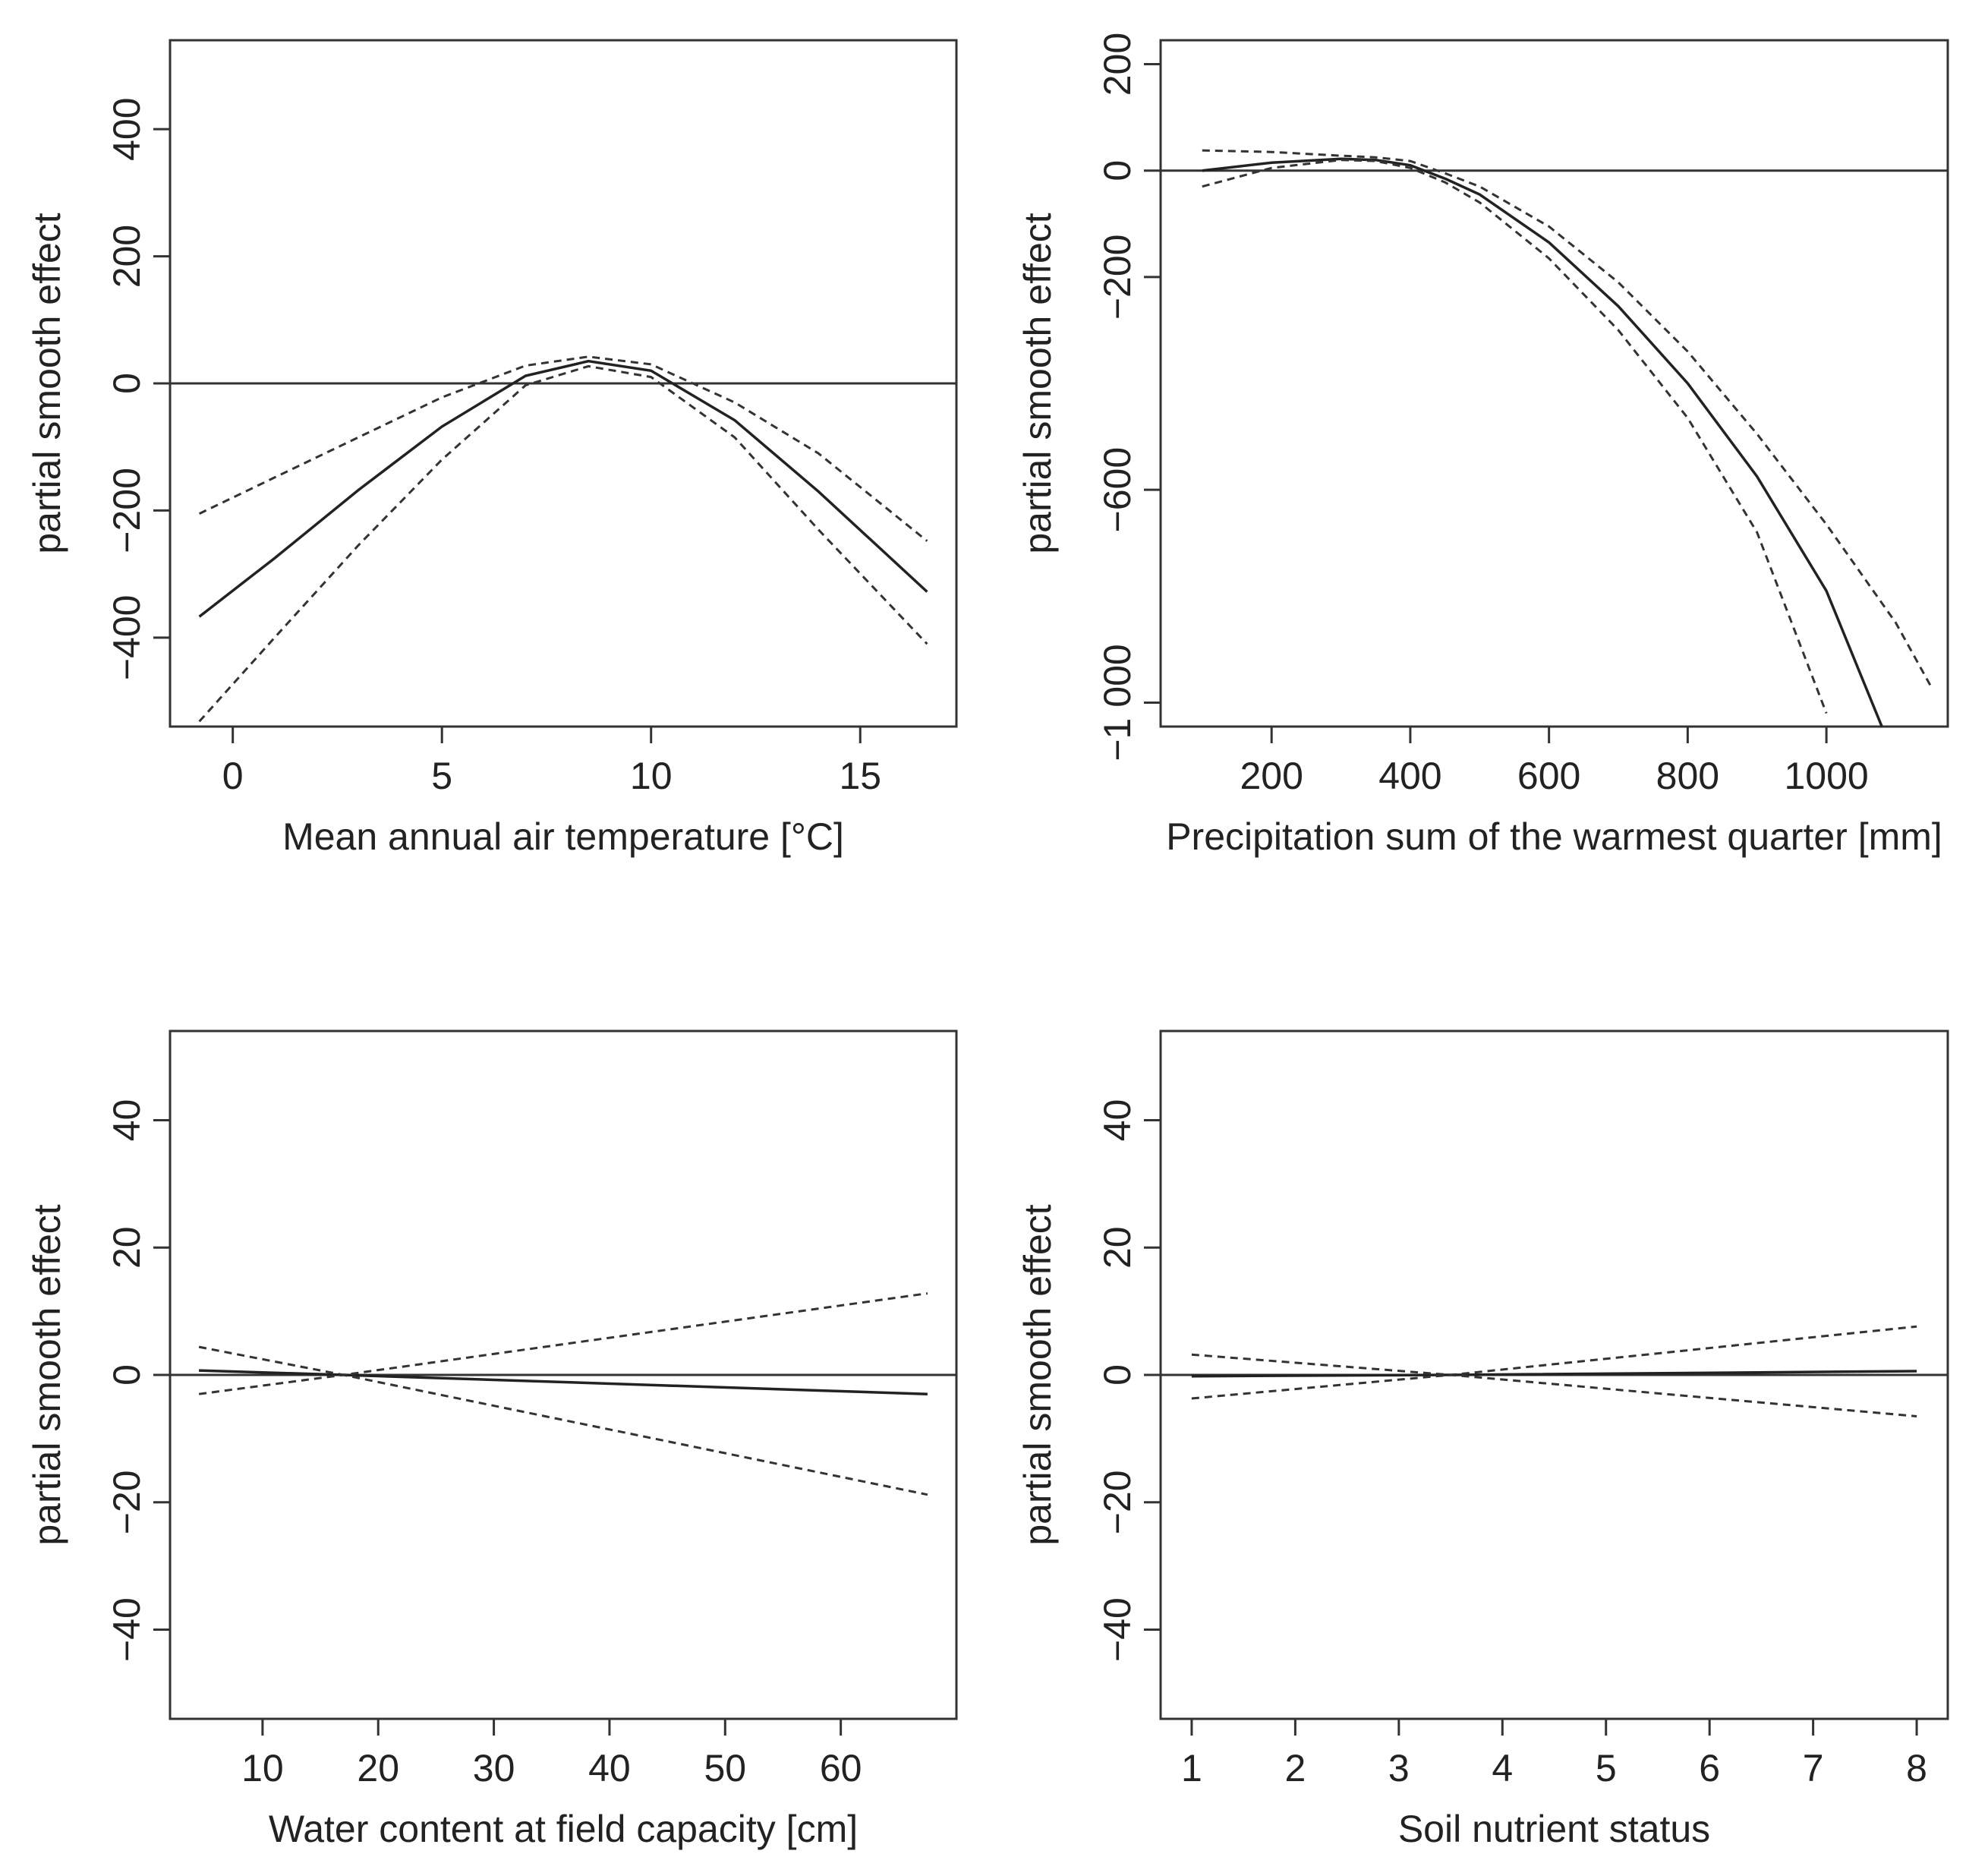 This screenshot has width=1988, height=1876. I want to click on x-tick-label: 600, so click(1548, 776).